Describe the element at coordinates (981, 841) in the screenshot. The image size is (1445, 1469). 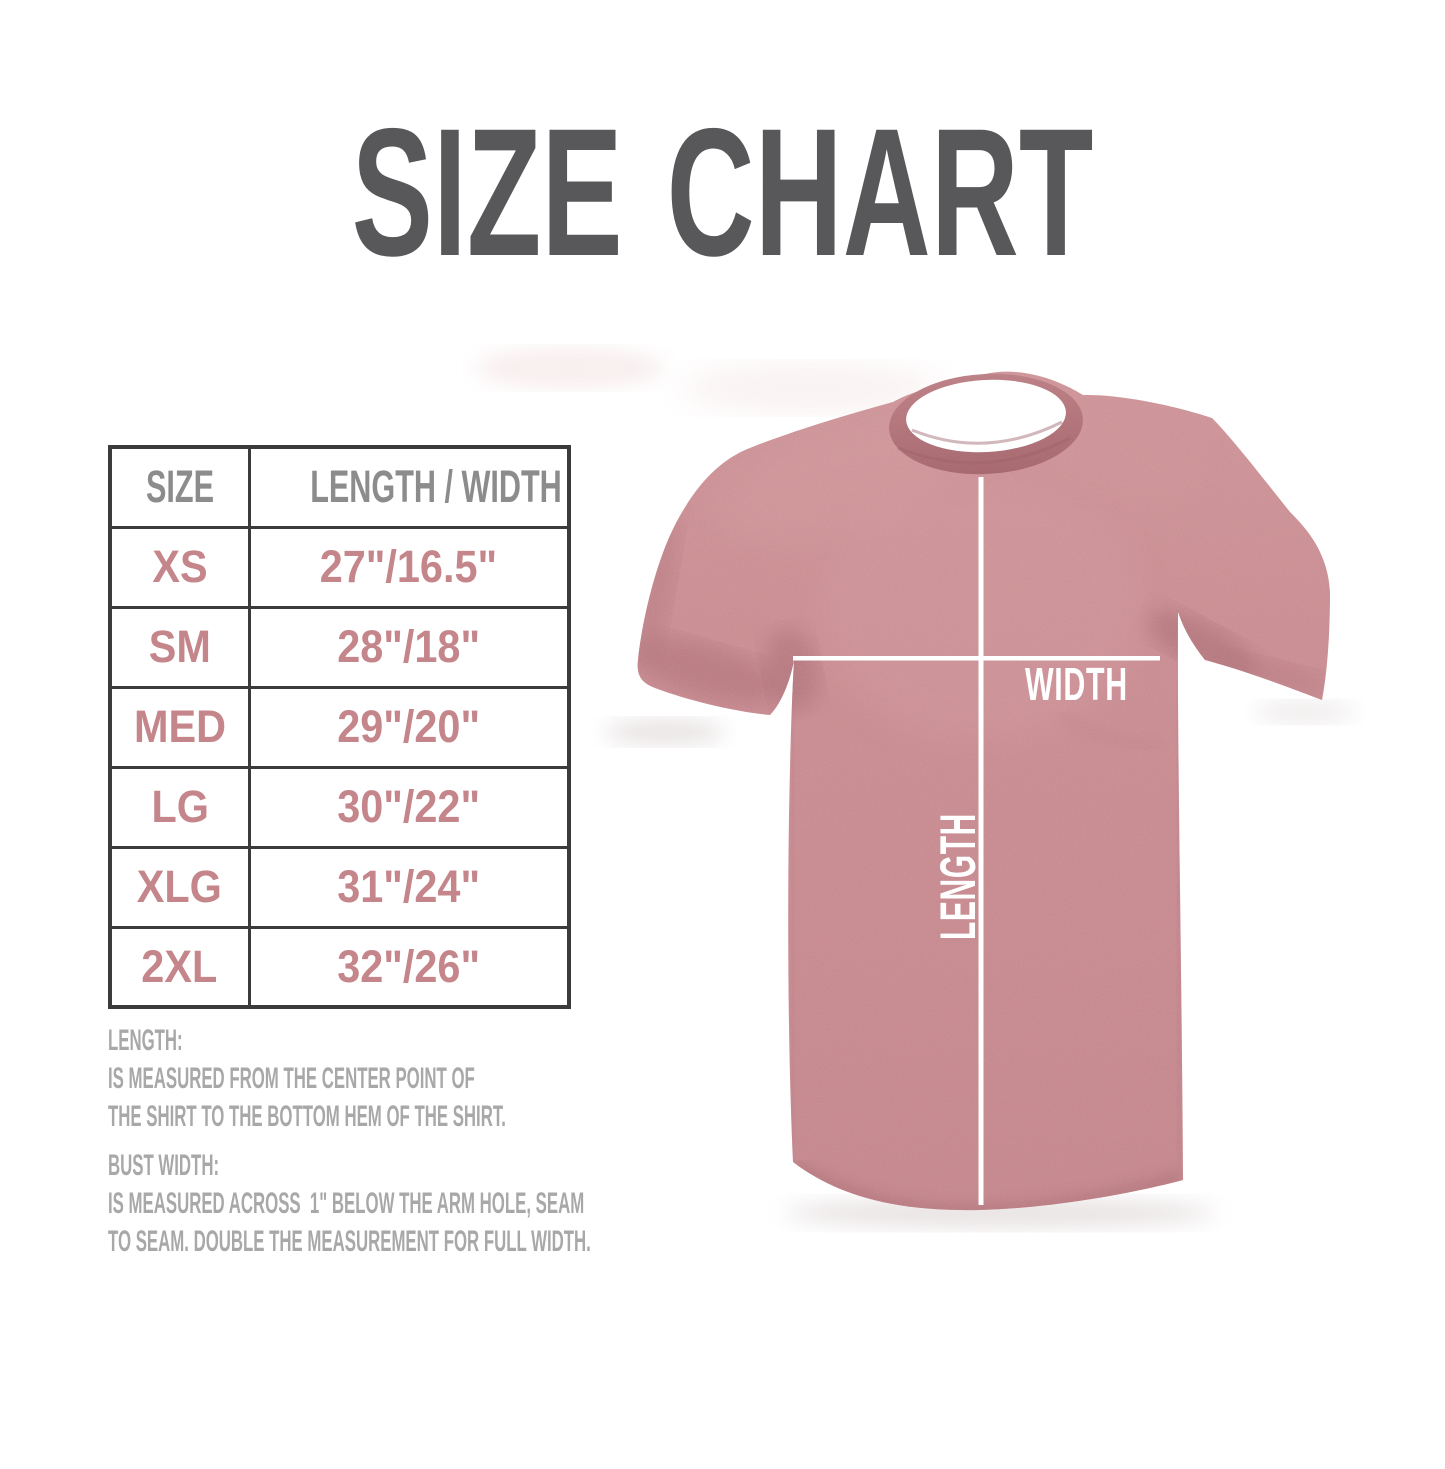
I see `length-measure-line` at that location.